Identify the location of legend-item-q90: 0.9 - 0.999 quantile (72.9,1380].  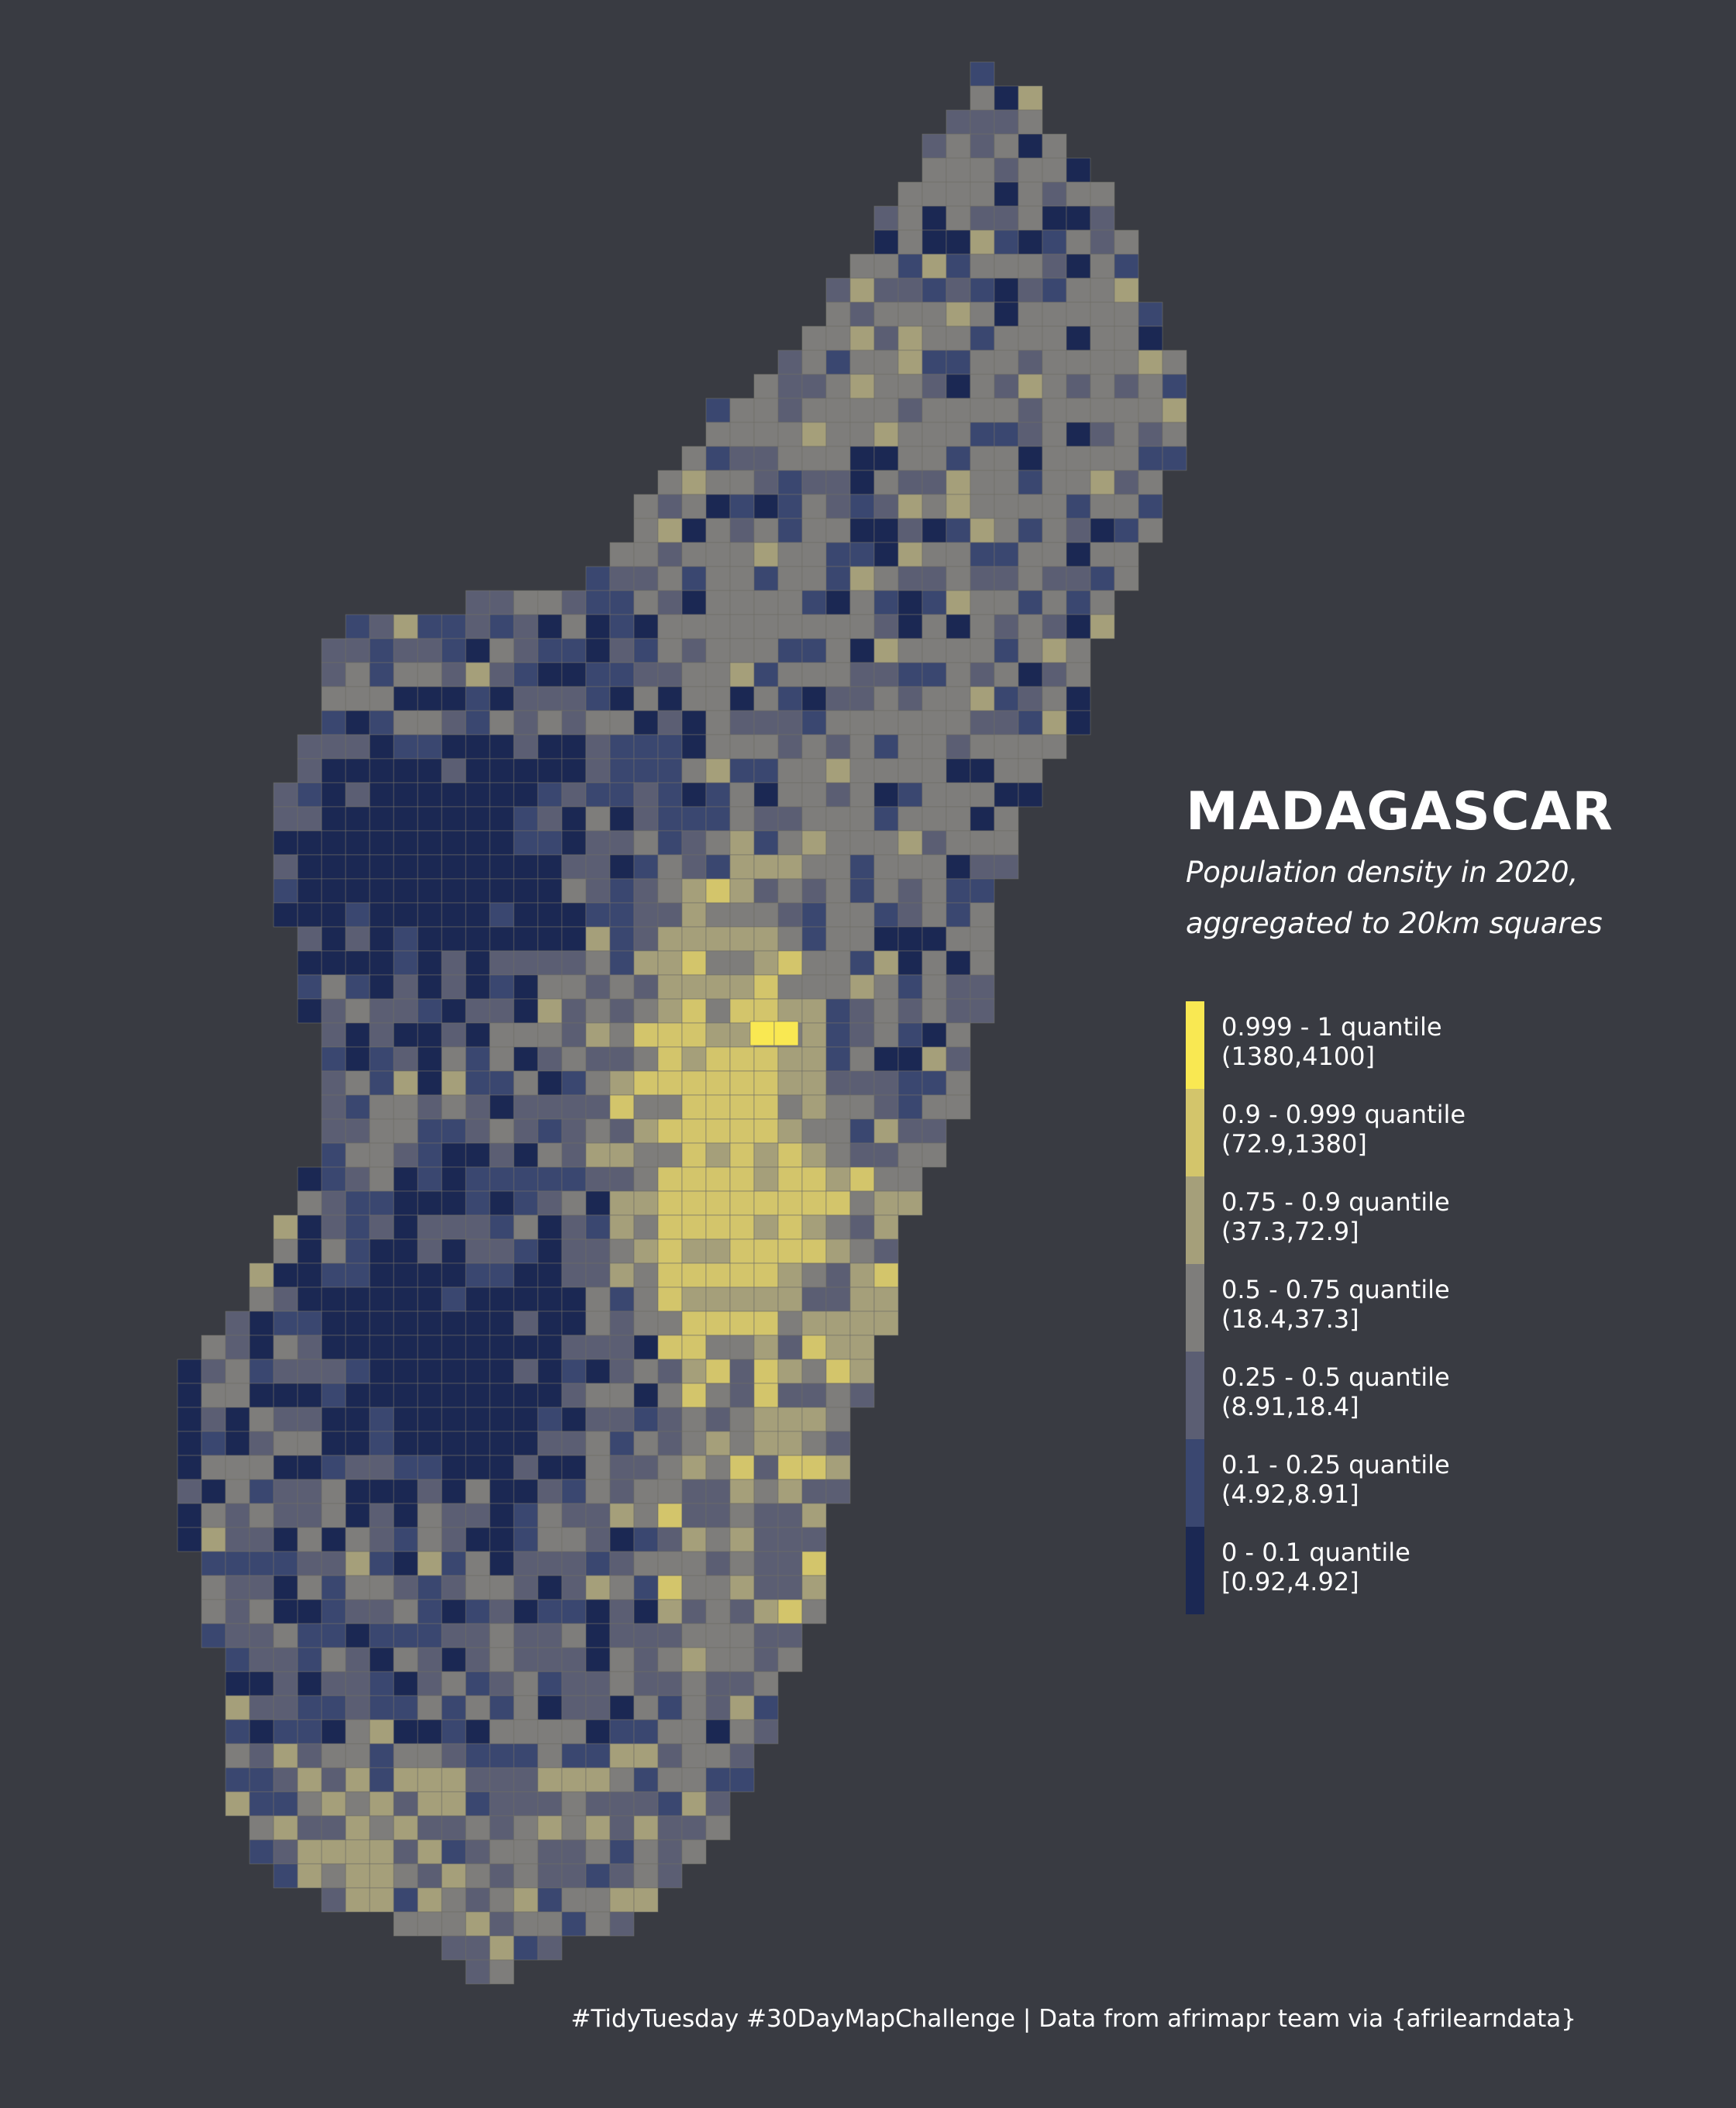
(1434, 1132).